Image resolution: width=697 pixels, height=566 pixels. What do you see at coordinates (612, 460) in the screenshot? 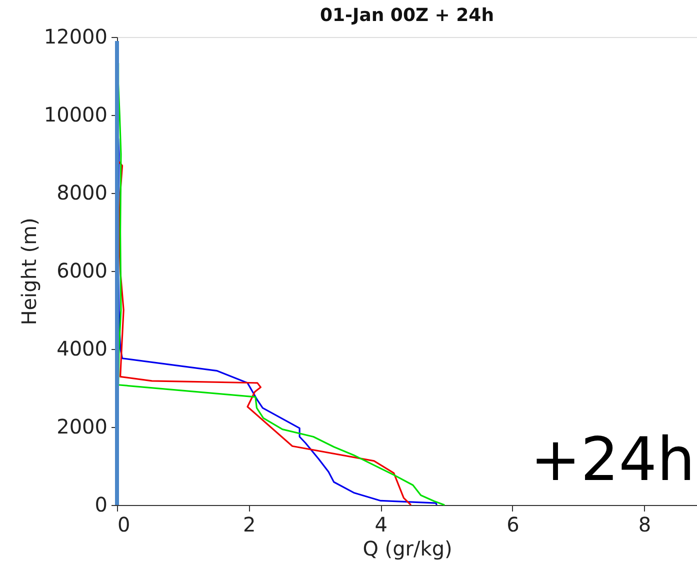
I see `annotation: +24h` at bounding box center [612, 460].